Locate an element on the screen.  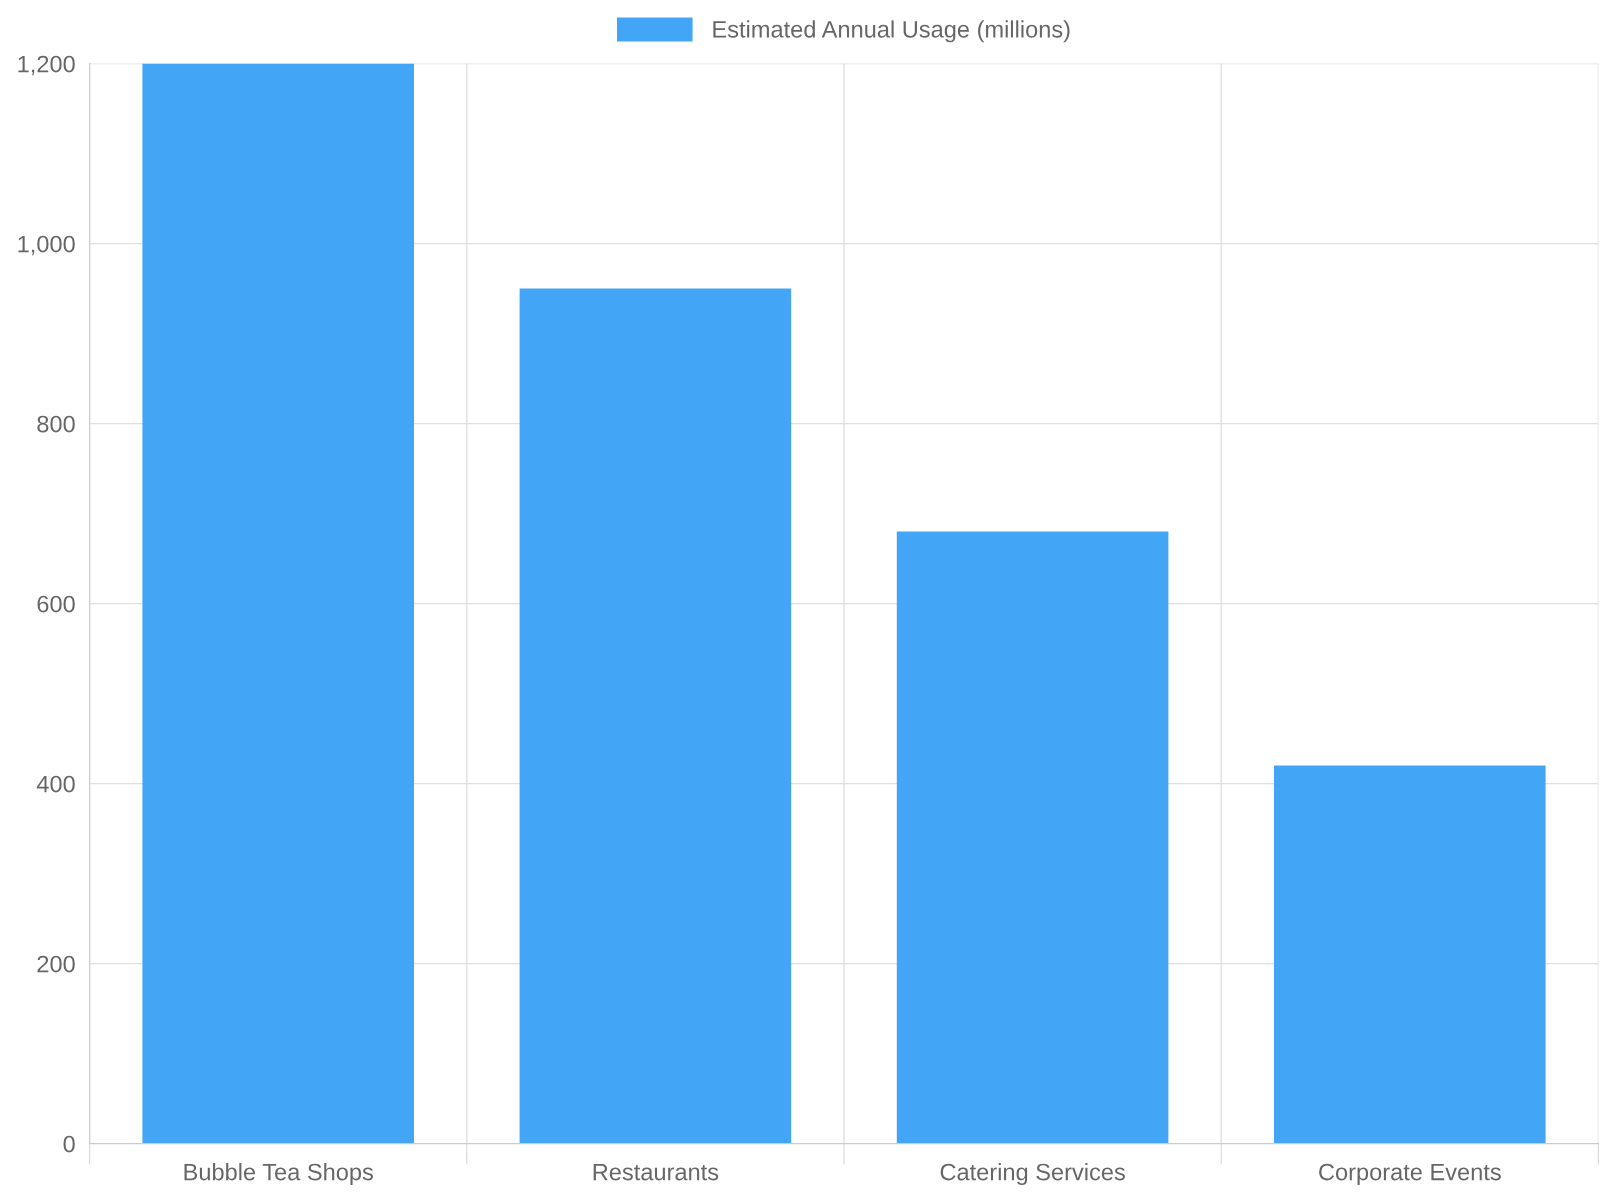
x-tick-label: Restaurants is located at coordinates (656, 1172).